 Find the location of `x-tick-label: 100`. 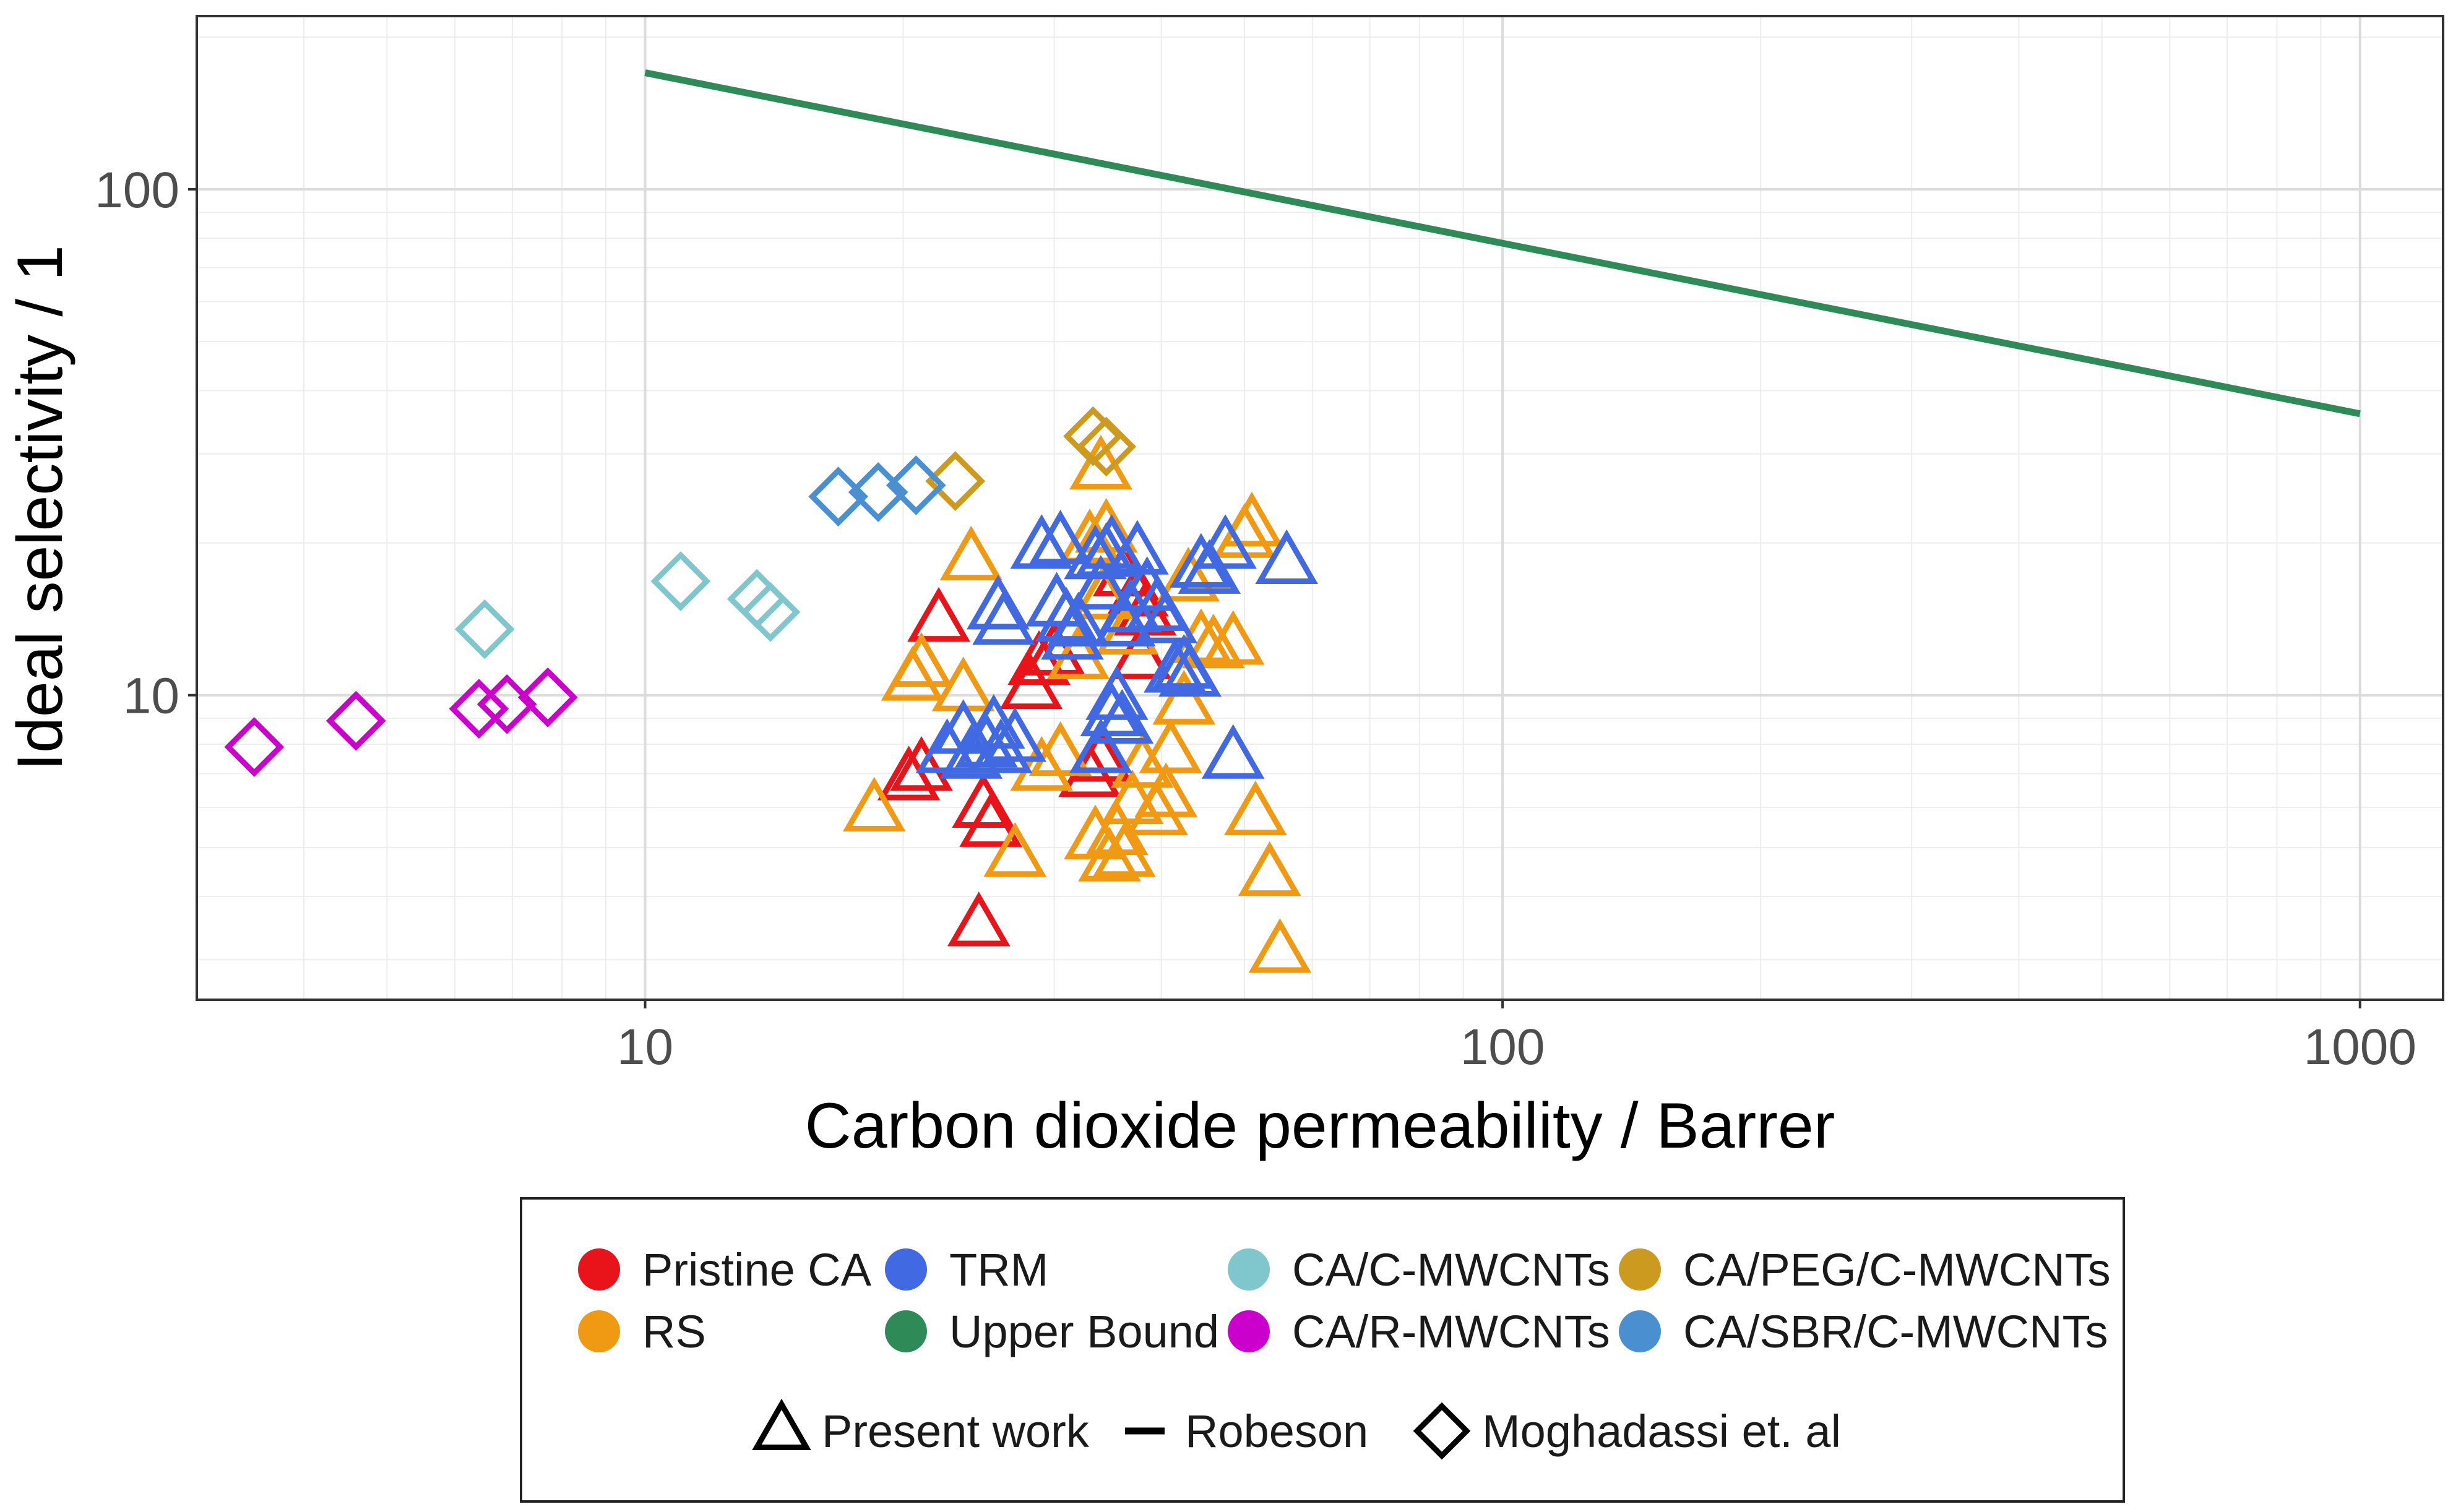

x-tick-label: 100 is located at coordinates (1502, 1047).